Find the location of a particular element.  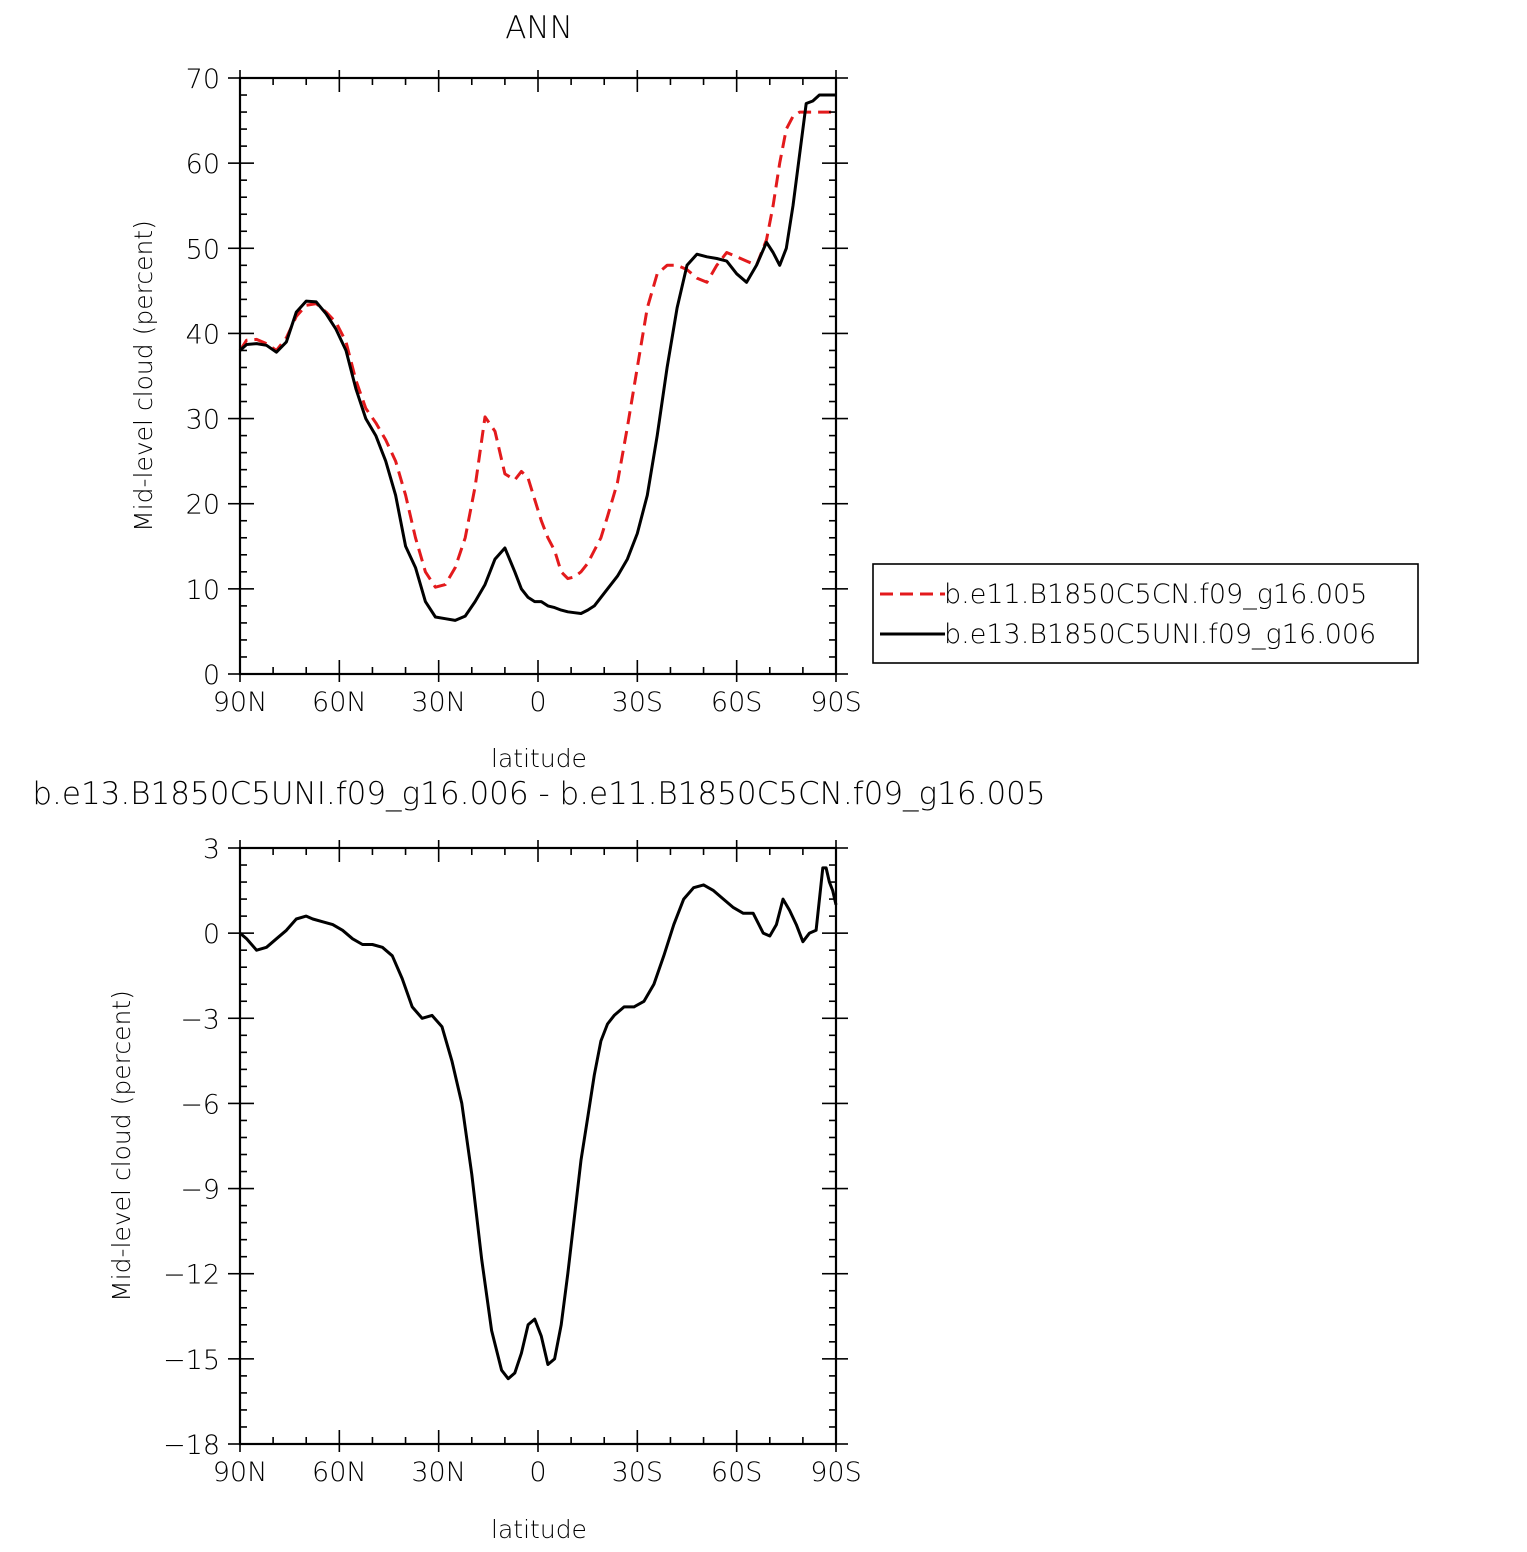

bottom-panel-x-tick-label: 90N is located at coordinates (240, 1472).